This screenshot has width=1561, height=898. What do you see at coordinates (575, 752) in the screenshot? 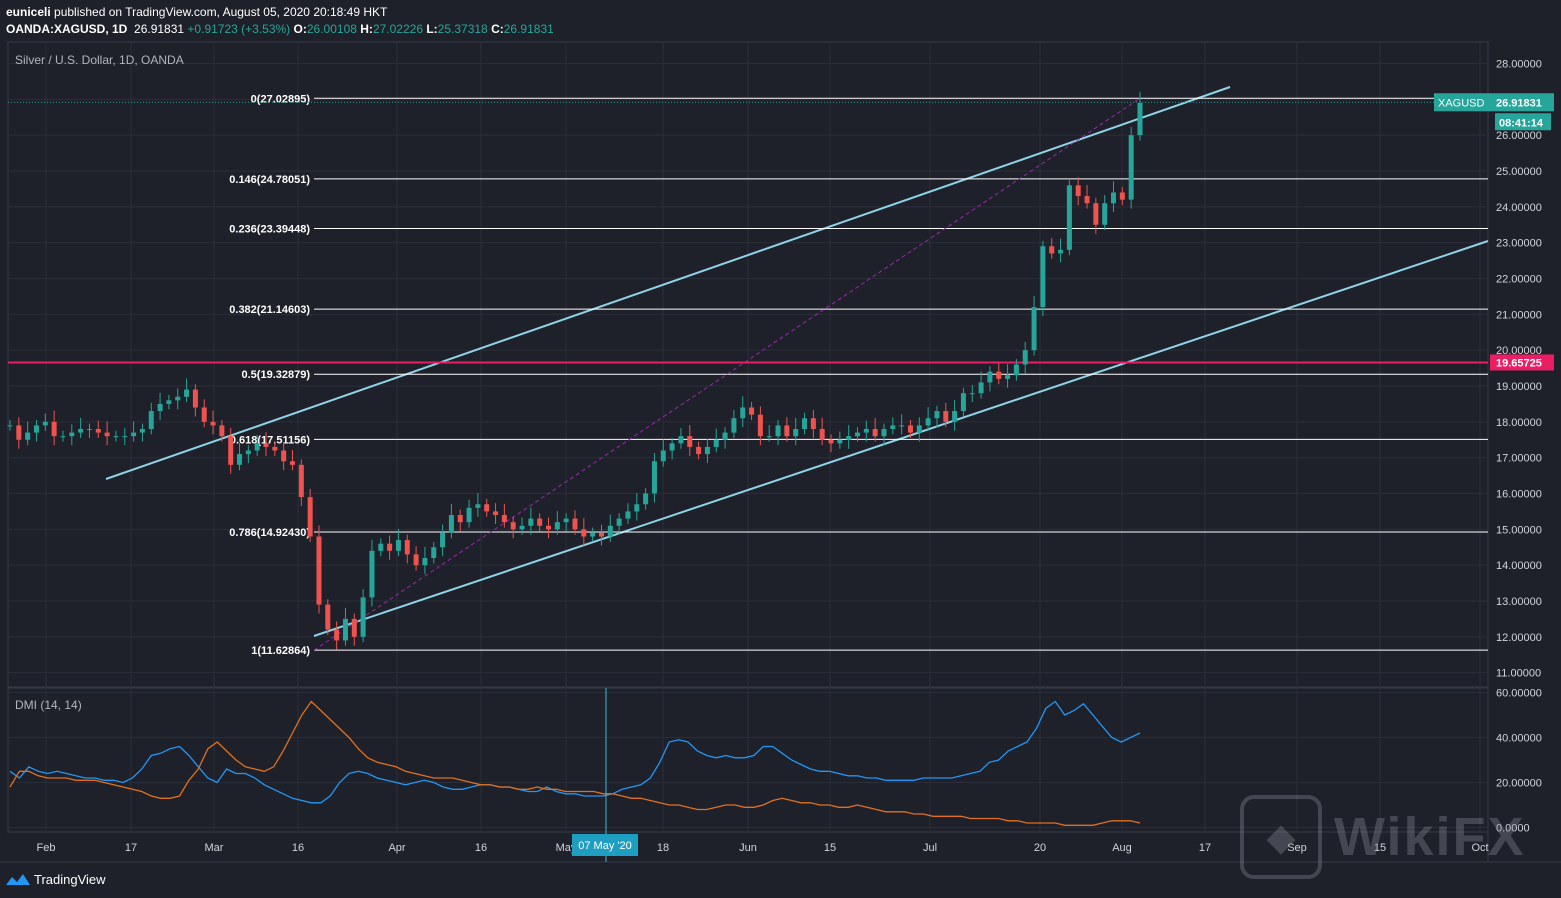
I see `dmi-plus-line` at bounding box center [575, 752].